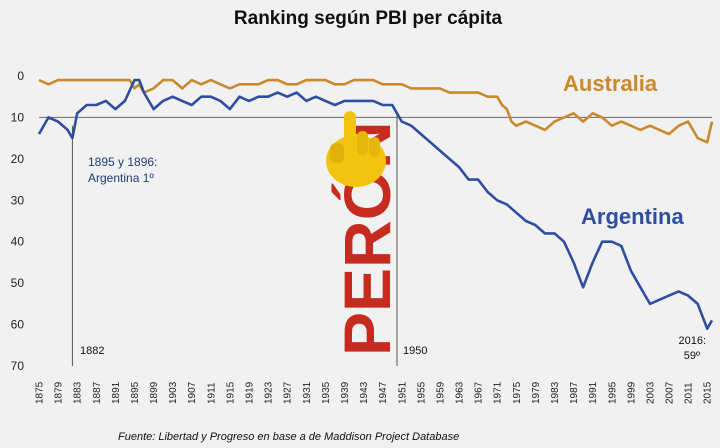 The image size is (720, 448). Describe the element at coordinates (92, 351) in the screenshot. I see `marker-1882-label: 1882` at that location.